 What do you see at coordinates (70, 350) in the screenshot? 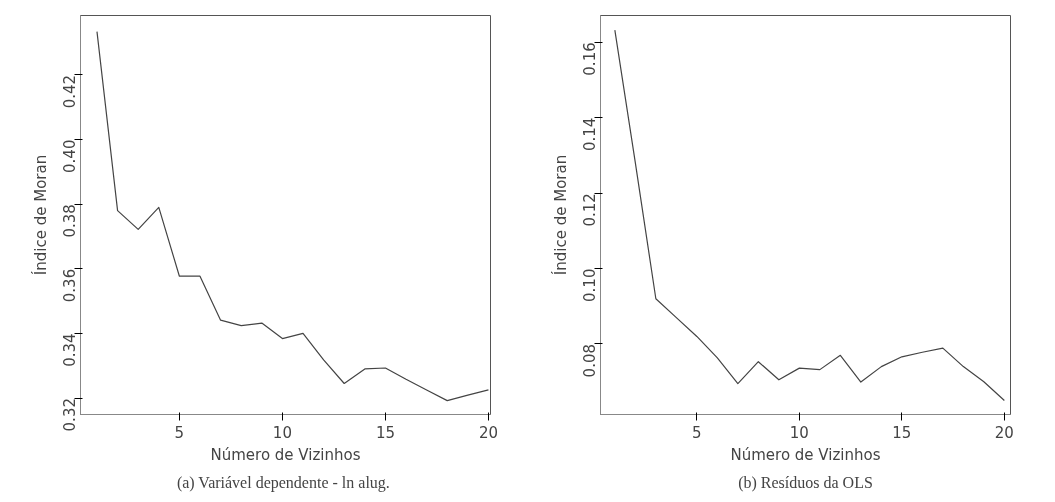
I see `y-tick-label: 0.34` at bounding box center [70, 350].